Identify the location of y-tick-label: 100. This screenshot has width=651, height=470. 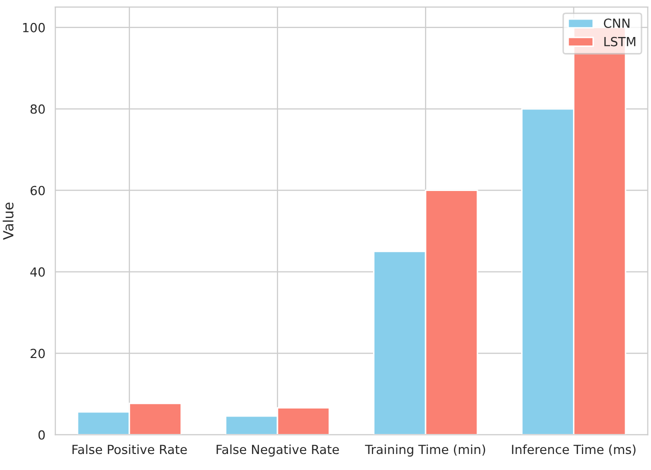
(34, 27).